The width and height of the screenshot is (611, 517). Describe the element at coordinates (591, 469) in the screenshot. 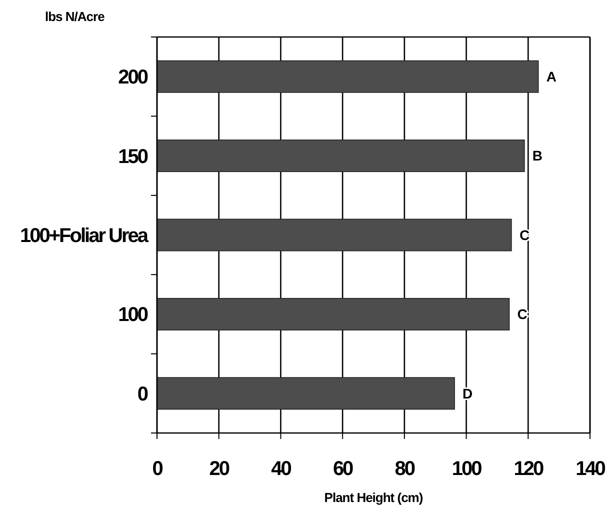

I see `x-tick-label: 140` at that location.